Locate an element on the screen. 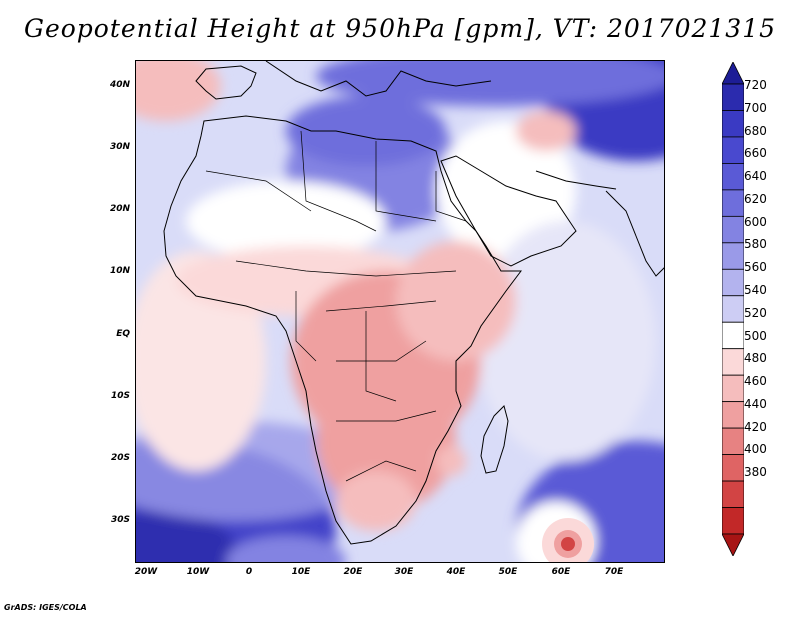 The height and width of the screenshot is (618, 800). lon-tick-30e: 30E is located at coordinates (404, 572).